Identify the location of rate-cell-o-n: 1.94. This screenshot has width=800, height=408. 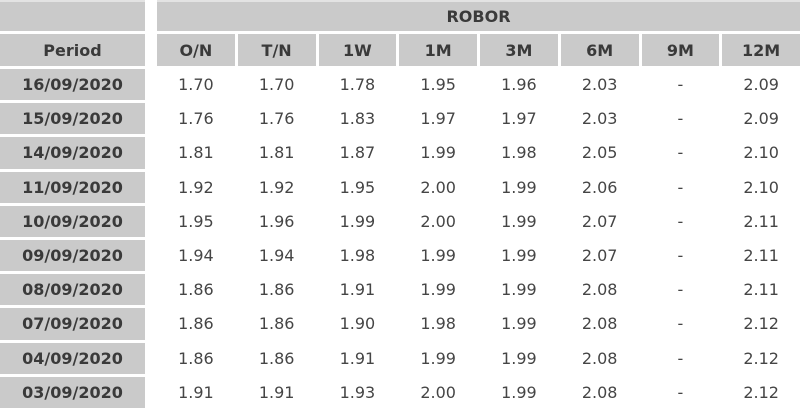
(196, 256).